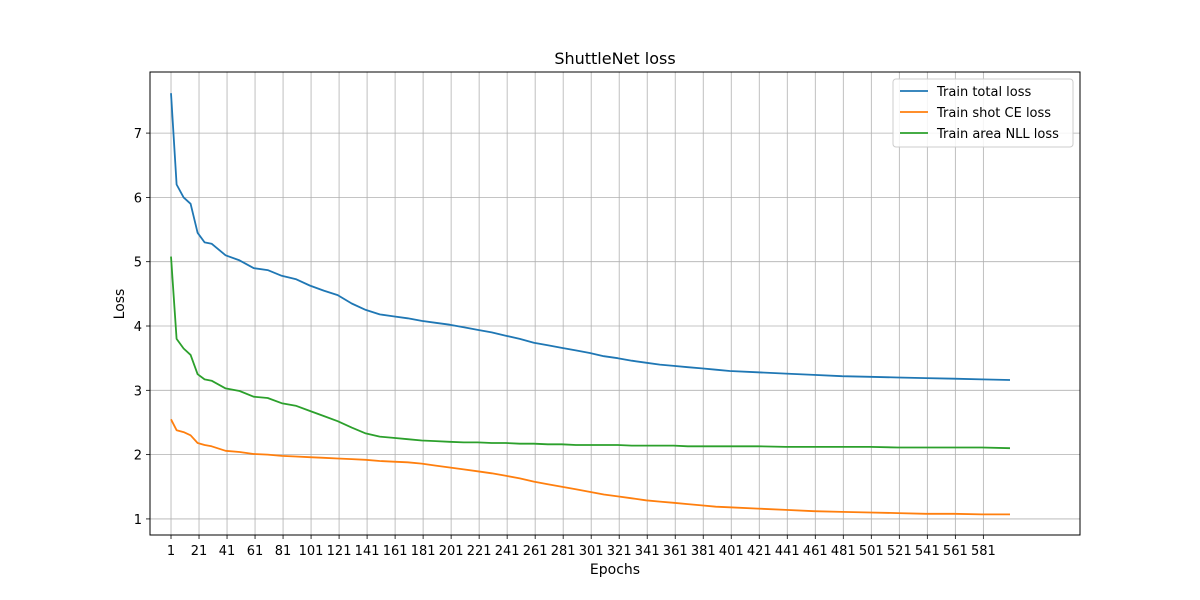  What do you see at coordinates (955, 551) in the screenshot?
I see `x-tick-label: 561` at bounding box center [955, 551].